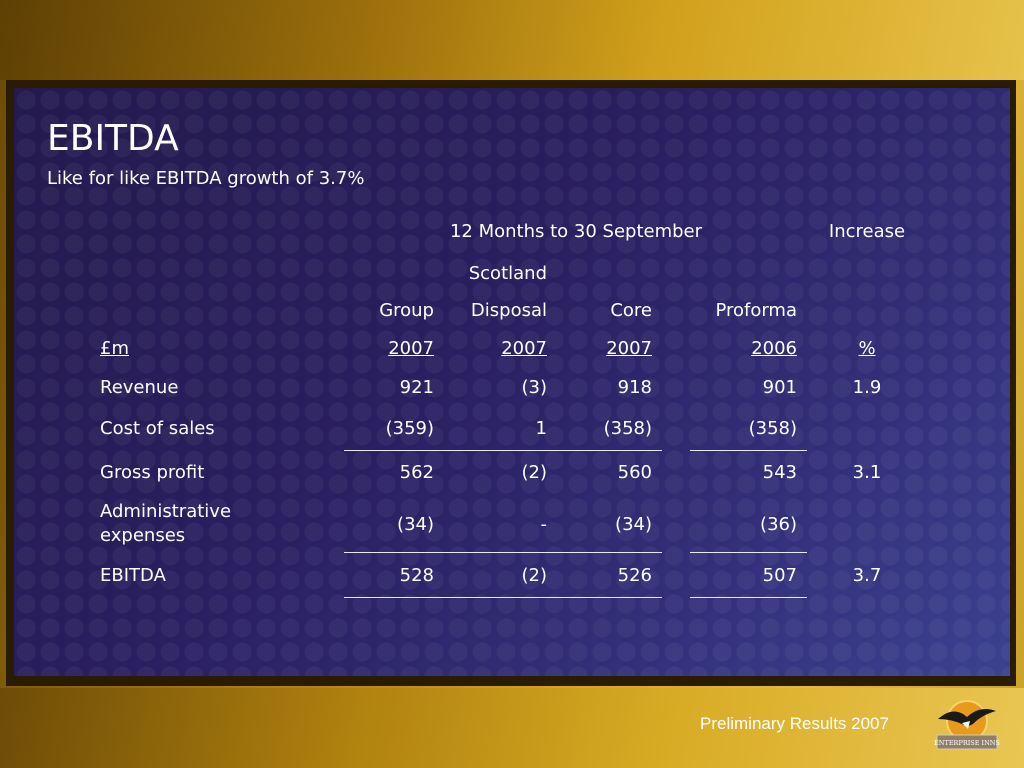  Describe the element at coordinates (157, 428) in the screenshot. I see `row-label-cost-of-sales: Cost of sales` at that location.